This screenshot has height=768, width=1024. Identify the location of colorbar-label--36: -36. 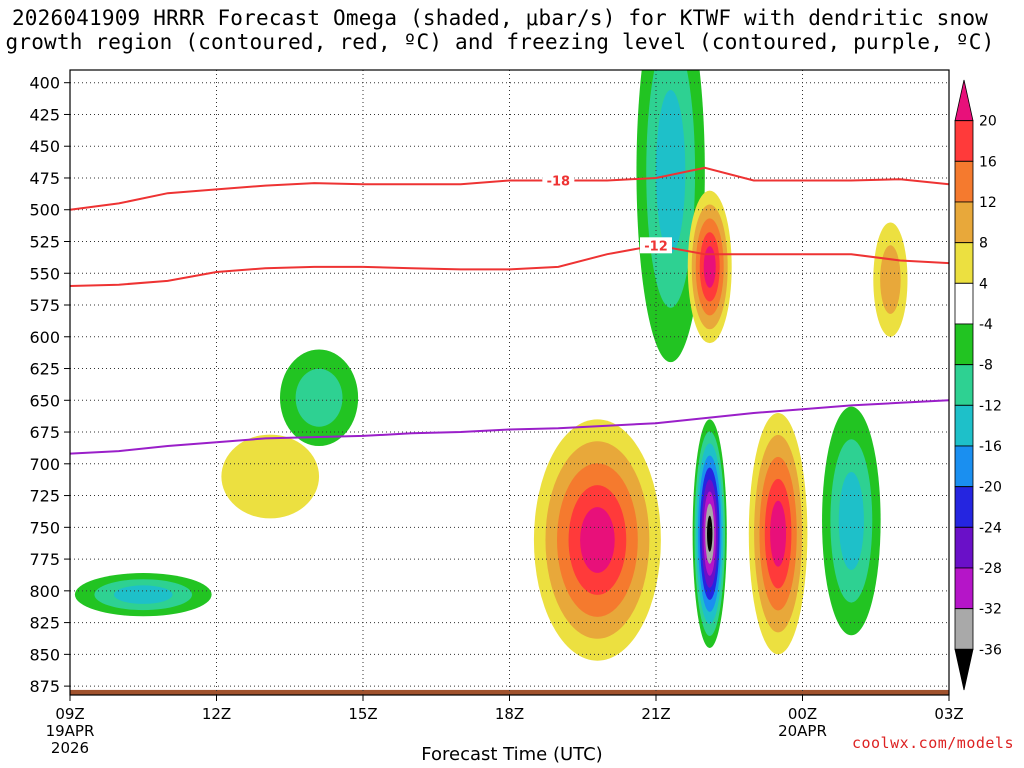
(990, 650).